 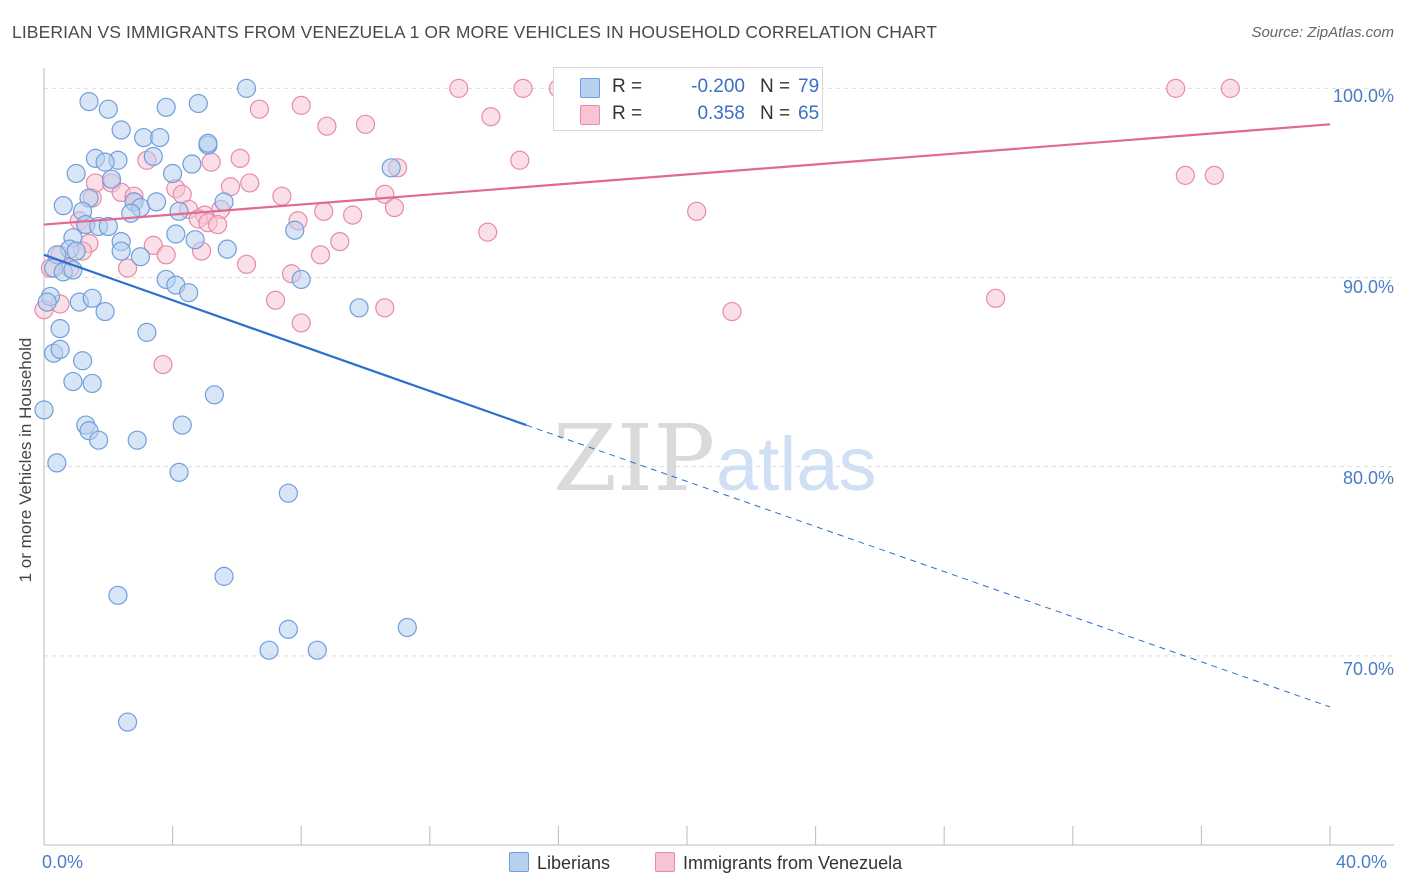 What do you see at coordinates (721, 113) in the screenshot?
I see `legend-r-value: 0.358` at bounding box center [721, 113].